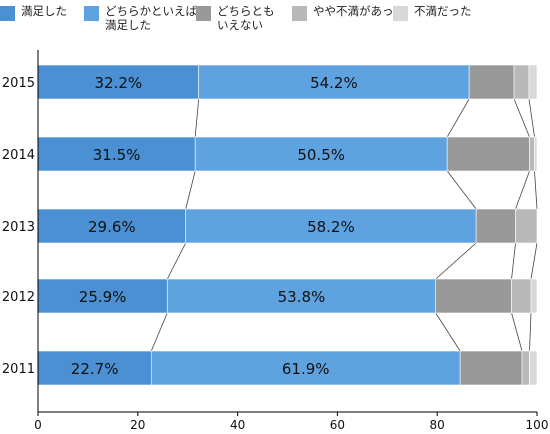  What do you see at coordinates (537, 425) in the screenshot?
I see `x-tick-label: 100` at bounding box center [537, 425].